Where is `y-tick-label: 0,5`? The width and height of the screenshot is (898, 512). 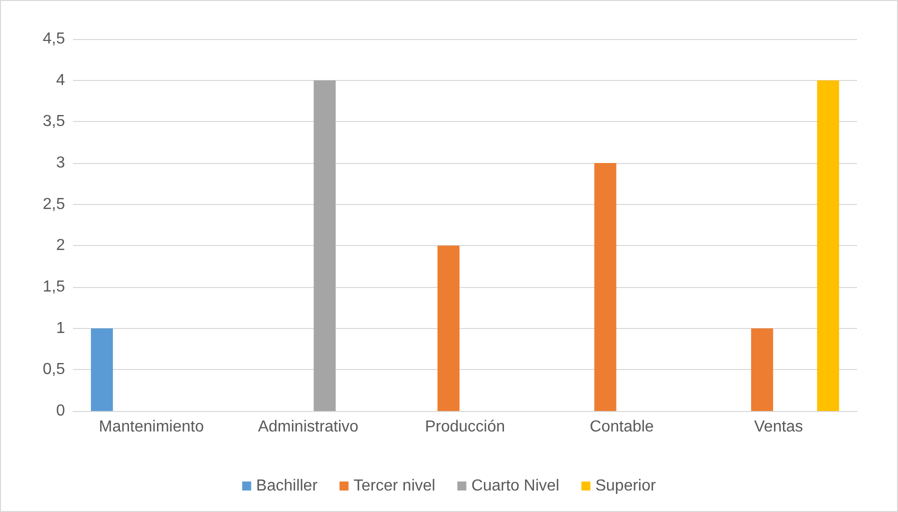 y-tick-label: 0,5 is located at coordinates (54, 369).